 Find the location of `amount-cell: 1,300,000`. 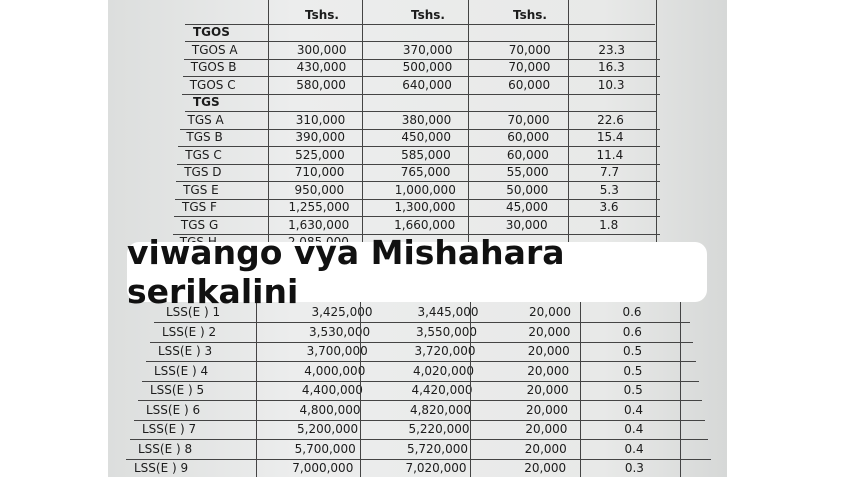

amount-cell: 1,300,000 is located at coordinates (425, 207).